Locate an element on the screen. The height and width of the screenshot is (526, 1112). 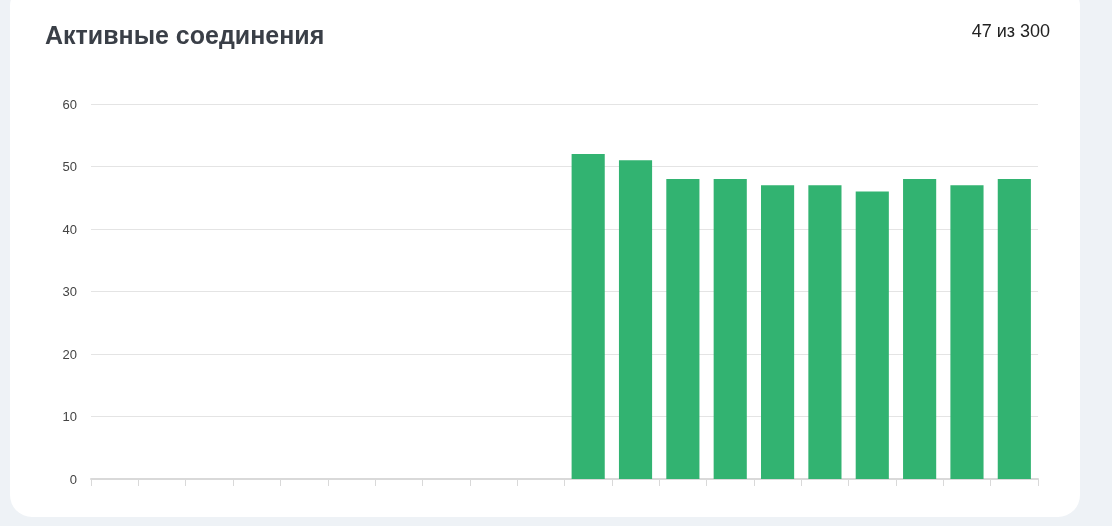
y-tick-label: 10 is located at coordinates (69, 416).